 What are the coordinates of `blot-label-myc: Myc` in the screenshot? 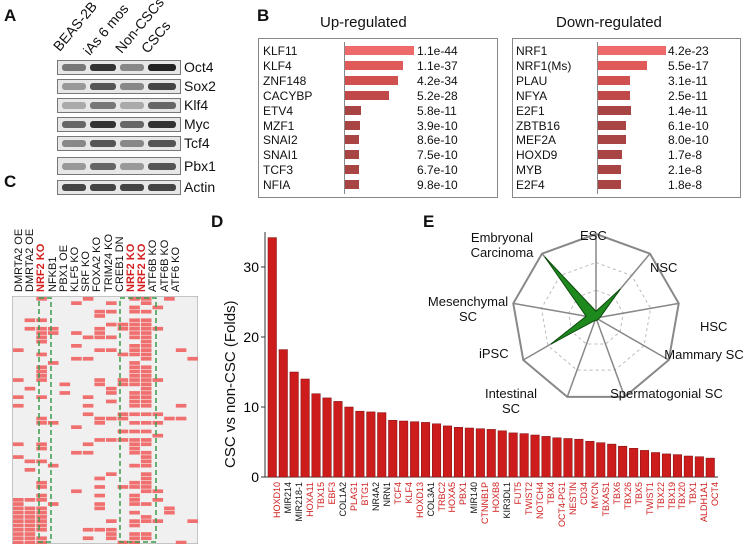 It's located at (197, 124).